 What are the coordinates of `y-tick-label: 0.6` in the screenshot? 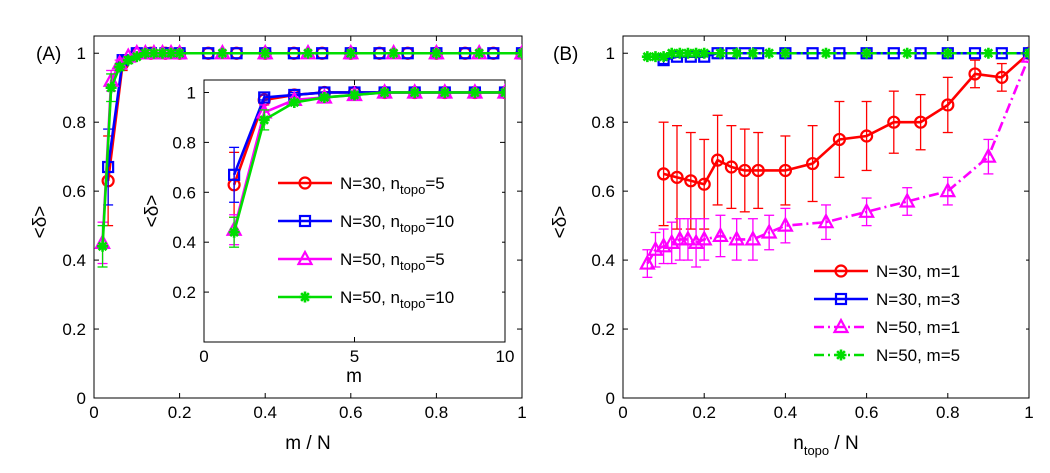 It's located at (603, 191).